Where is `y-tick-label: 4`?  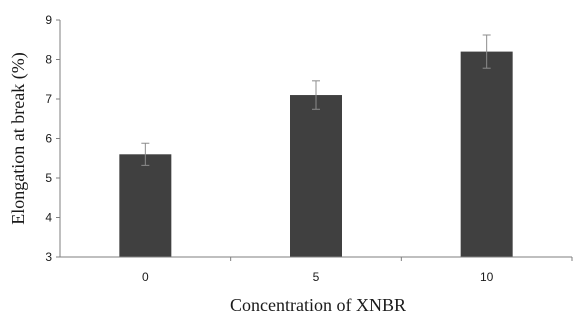 y-tick-label: 4 is located at coordinates (48, 218).